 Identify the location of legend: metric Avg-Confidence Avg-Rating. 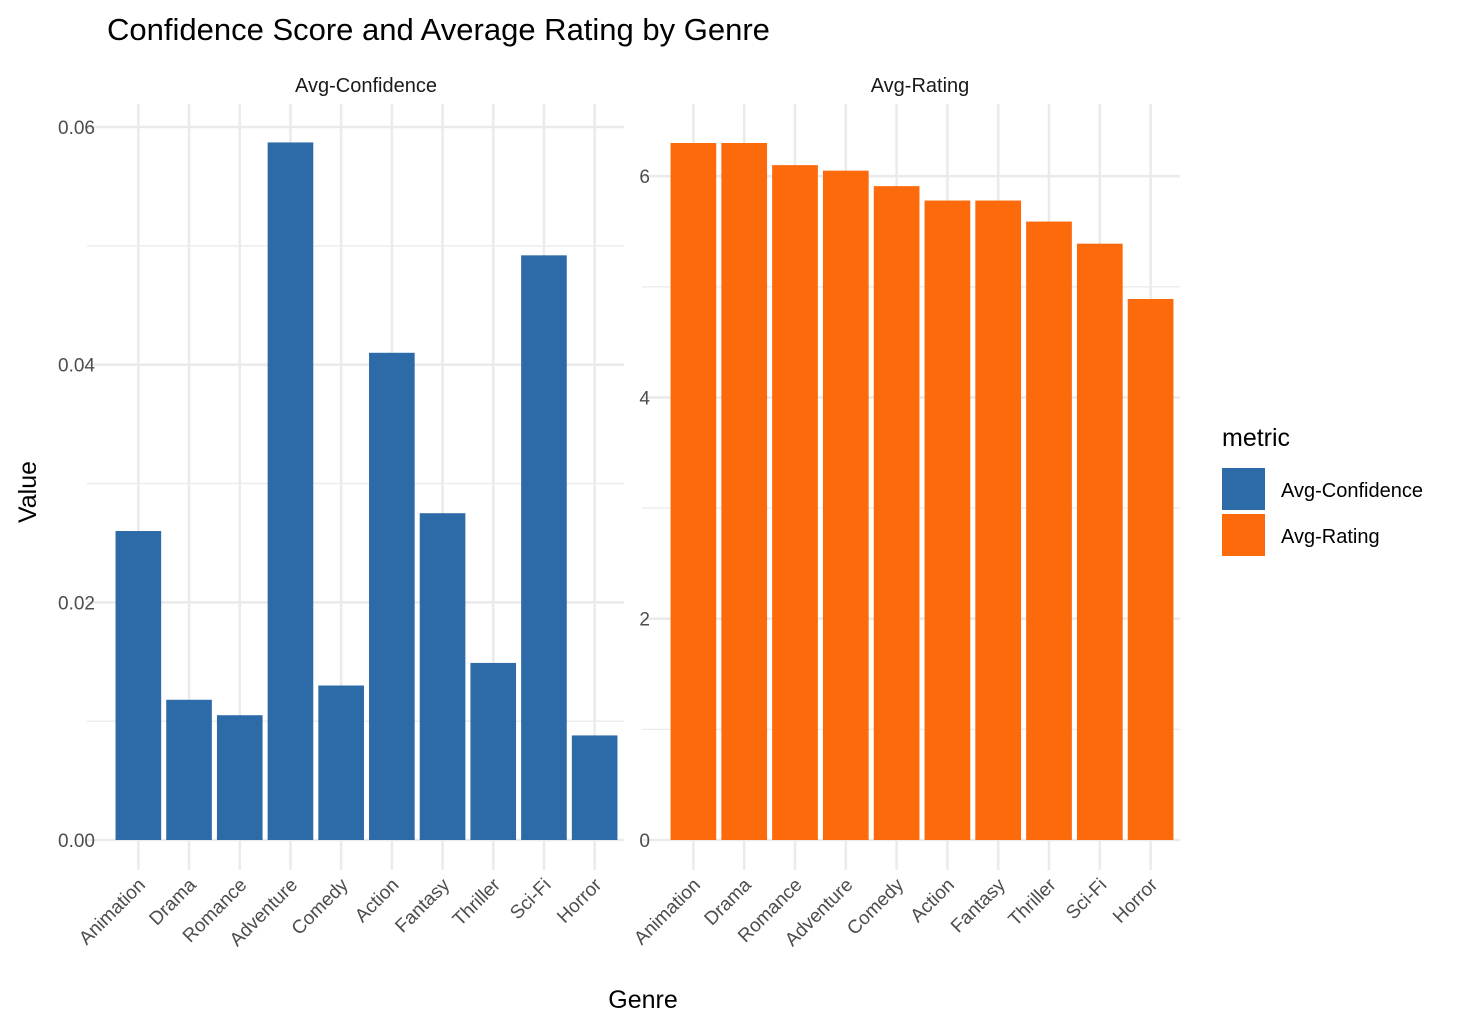
(1322, 490).